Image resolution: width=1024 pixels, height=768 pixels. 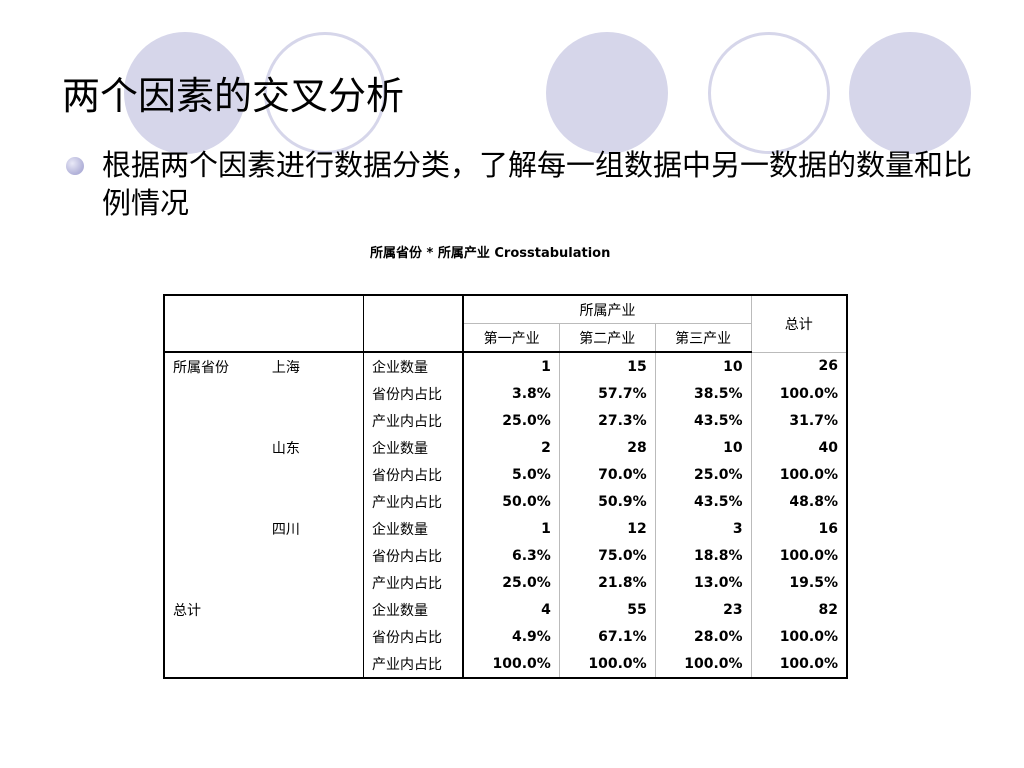 I want to click on value-cell: 4.9%, so click(x=511, y=636).